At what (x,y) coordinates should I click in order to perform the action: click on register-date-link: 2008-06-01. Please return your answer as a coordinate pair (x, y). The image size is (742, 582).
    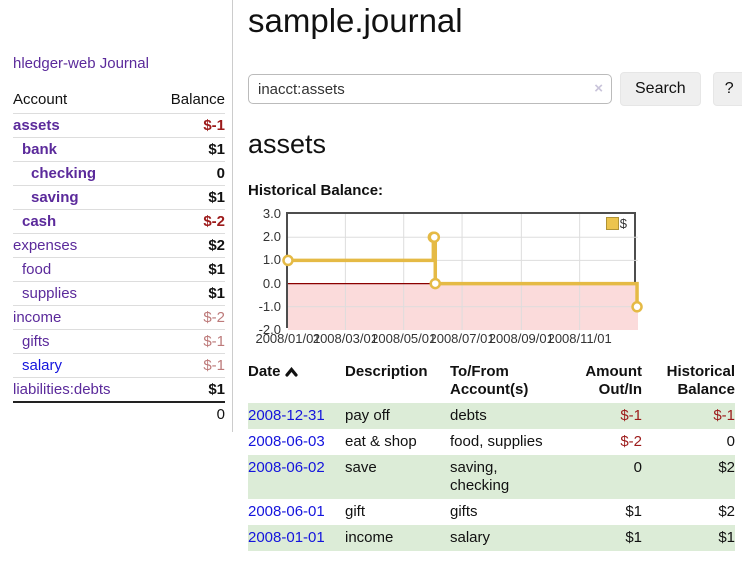
    Looking at the image, I should click on (286, 511).